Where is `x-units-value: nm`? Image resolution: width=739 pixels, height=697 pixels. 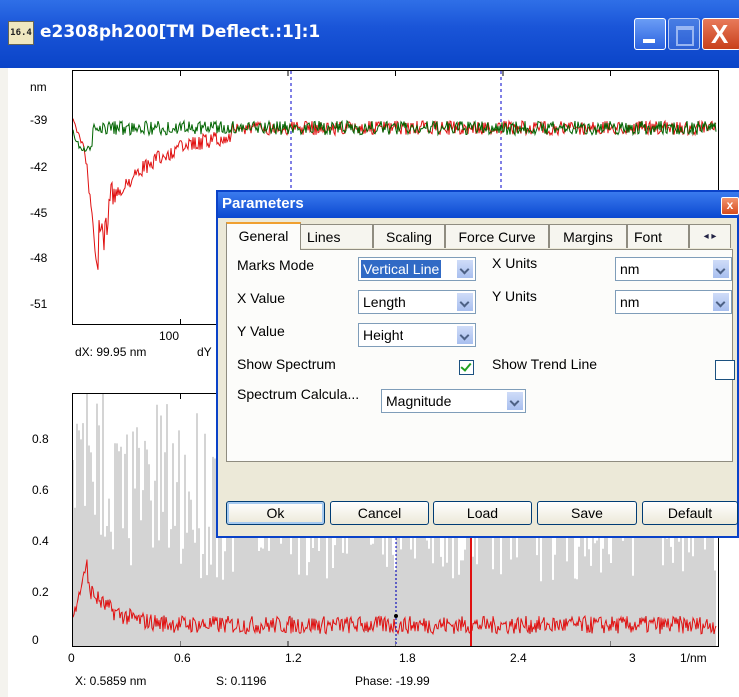
x-units-value: nm is located at coordinates (630, 269).